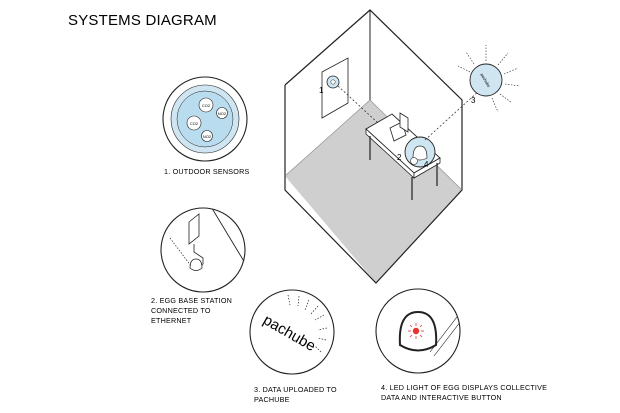  What do you see at coordinates (473, 100) in the screenshot?
I see `room-label-3: 3` at bounding box center [473, 100].